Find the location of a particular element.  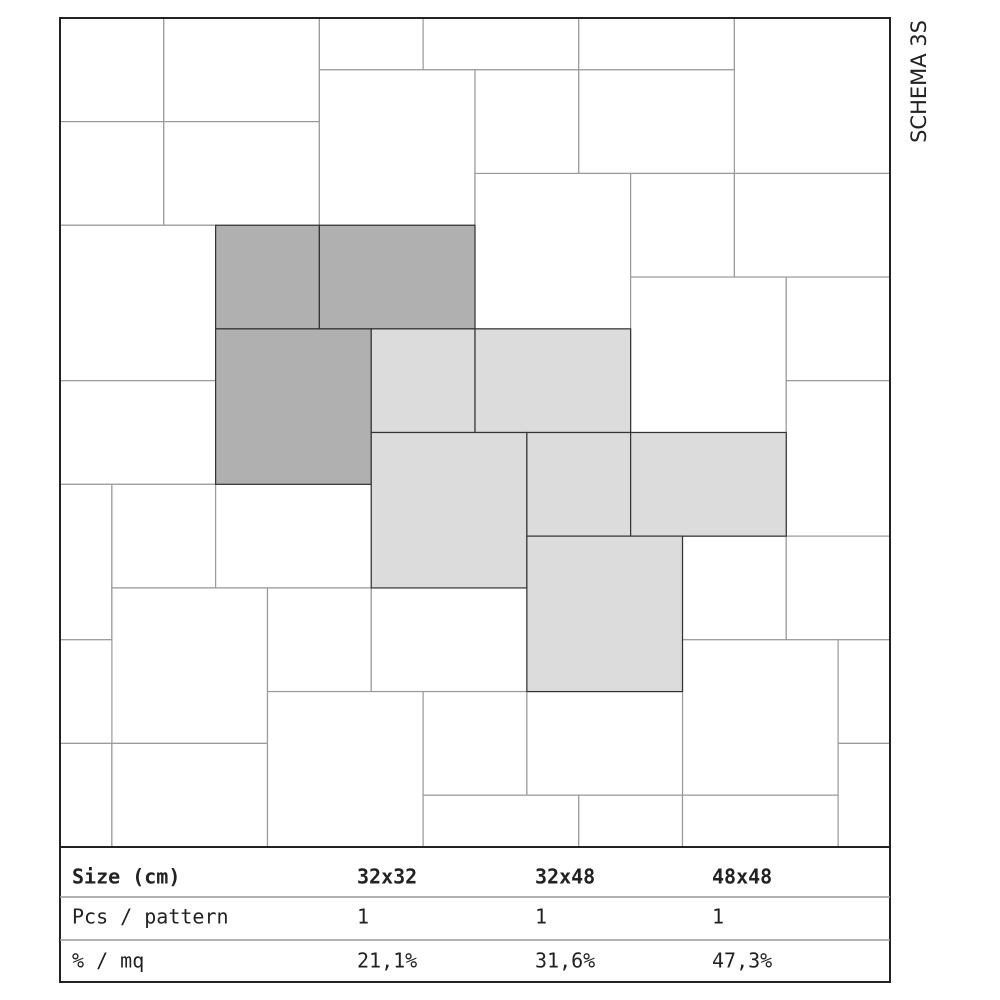

table-cell: 21,1% is located at coordinates (387, 961).